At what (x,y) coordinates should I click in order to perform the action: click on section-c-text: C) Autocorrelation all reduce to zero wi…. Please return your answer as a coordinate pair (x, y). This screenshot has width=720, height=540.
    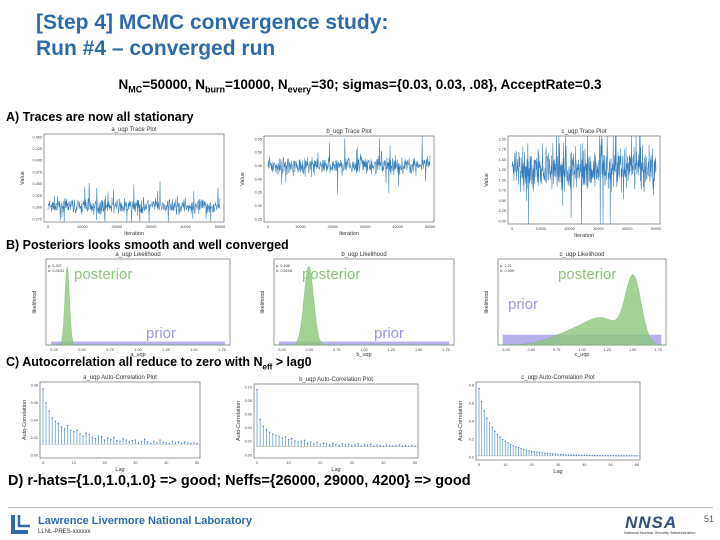
    Looking at the image, I should click on (134, 362).